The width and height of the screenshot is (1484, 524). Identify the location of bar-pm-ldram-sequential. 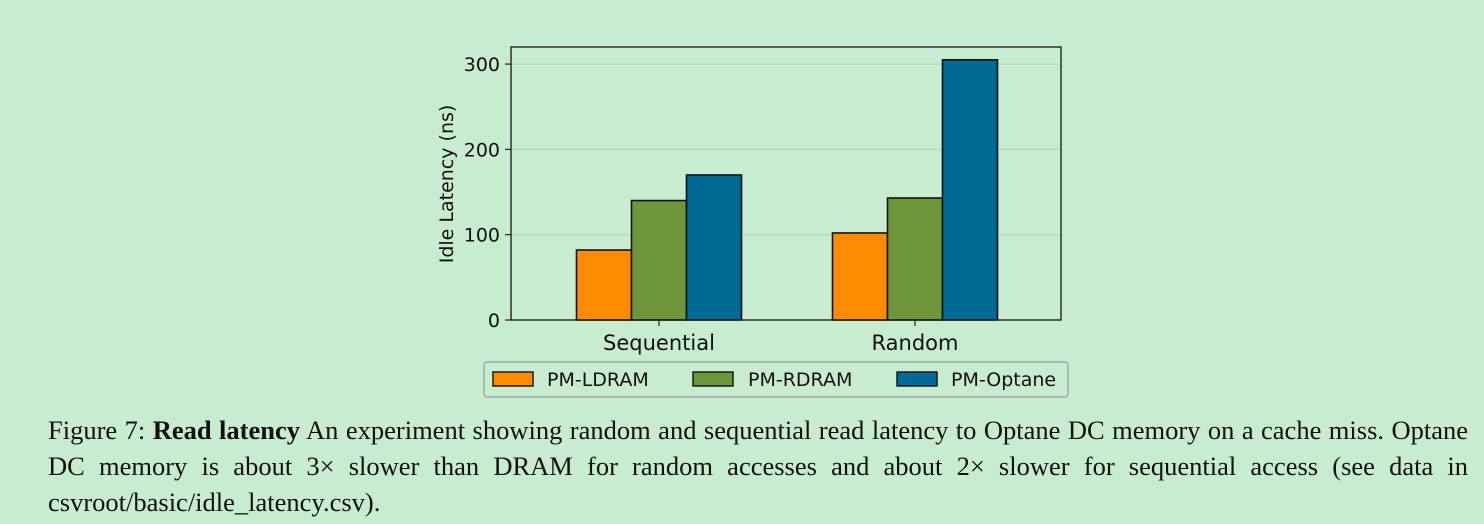
(604, 285).